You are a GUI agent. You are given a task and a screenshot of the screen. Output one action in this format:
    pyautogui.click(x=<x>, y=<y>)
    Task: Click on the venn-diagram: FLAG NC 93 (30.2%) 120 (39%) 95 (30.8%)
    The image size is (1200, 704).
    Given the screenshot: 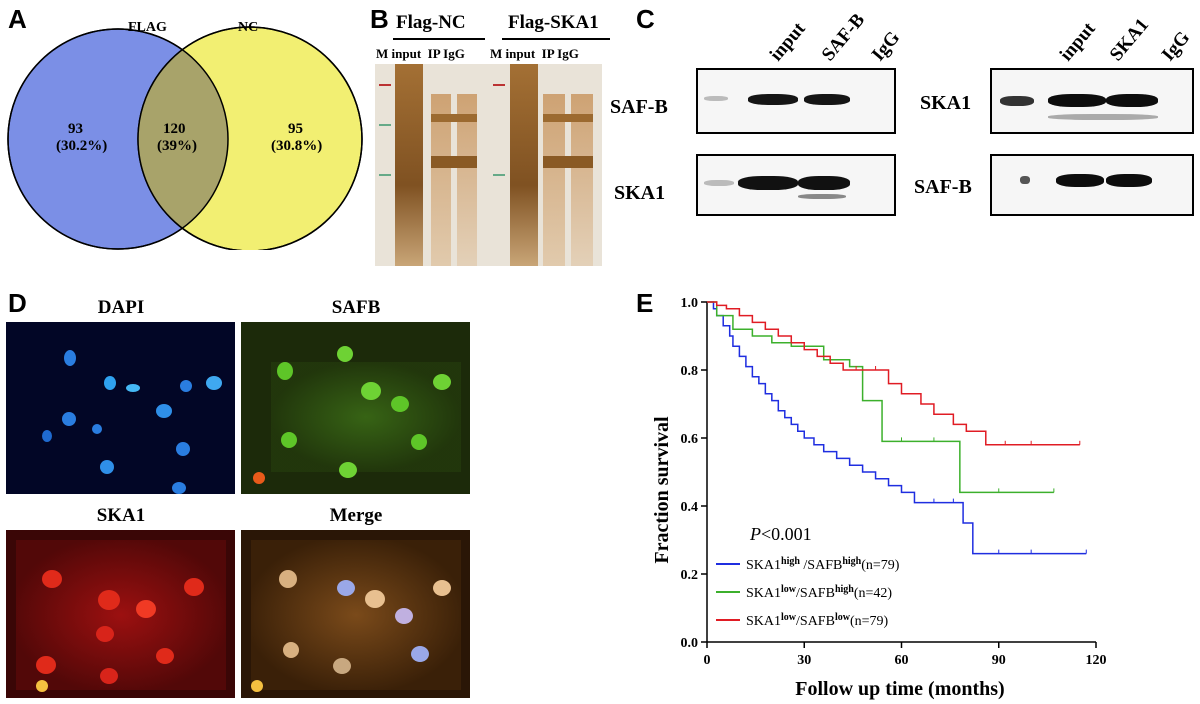 What is the action you would take?
    pyautogui.click(x=185, y=135)
    